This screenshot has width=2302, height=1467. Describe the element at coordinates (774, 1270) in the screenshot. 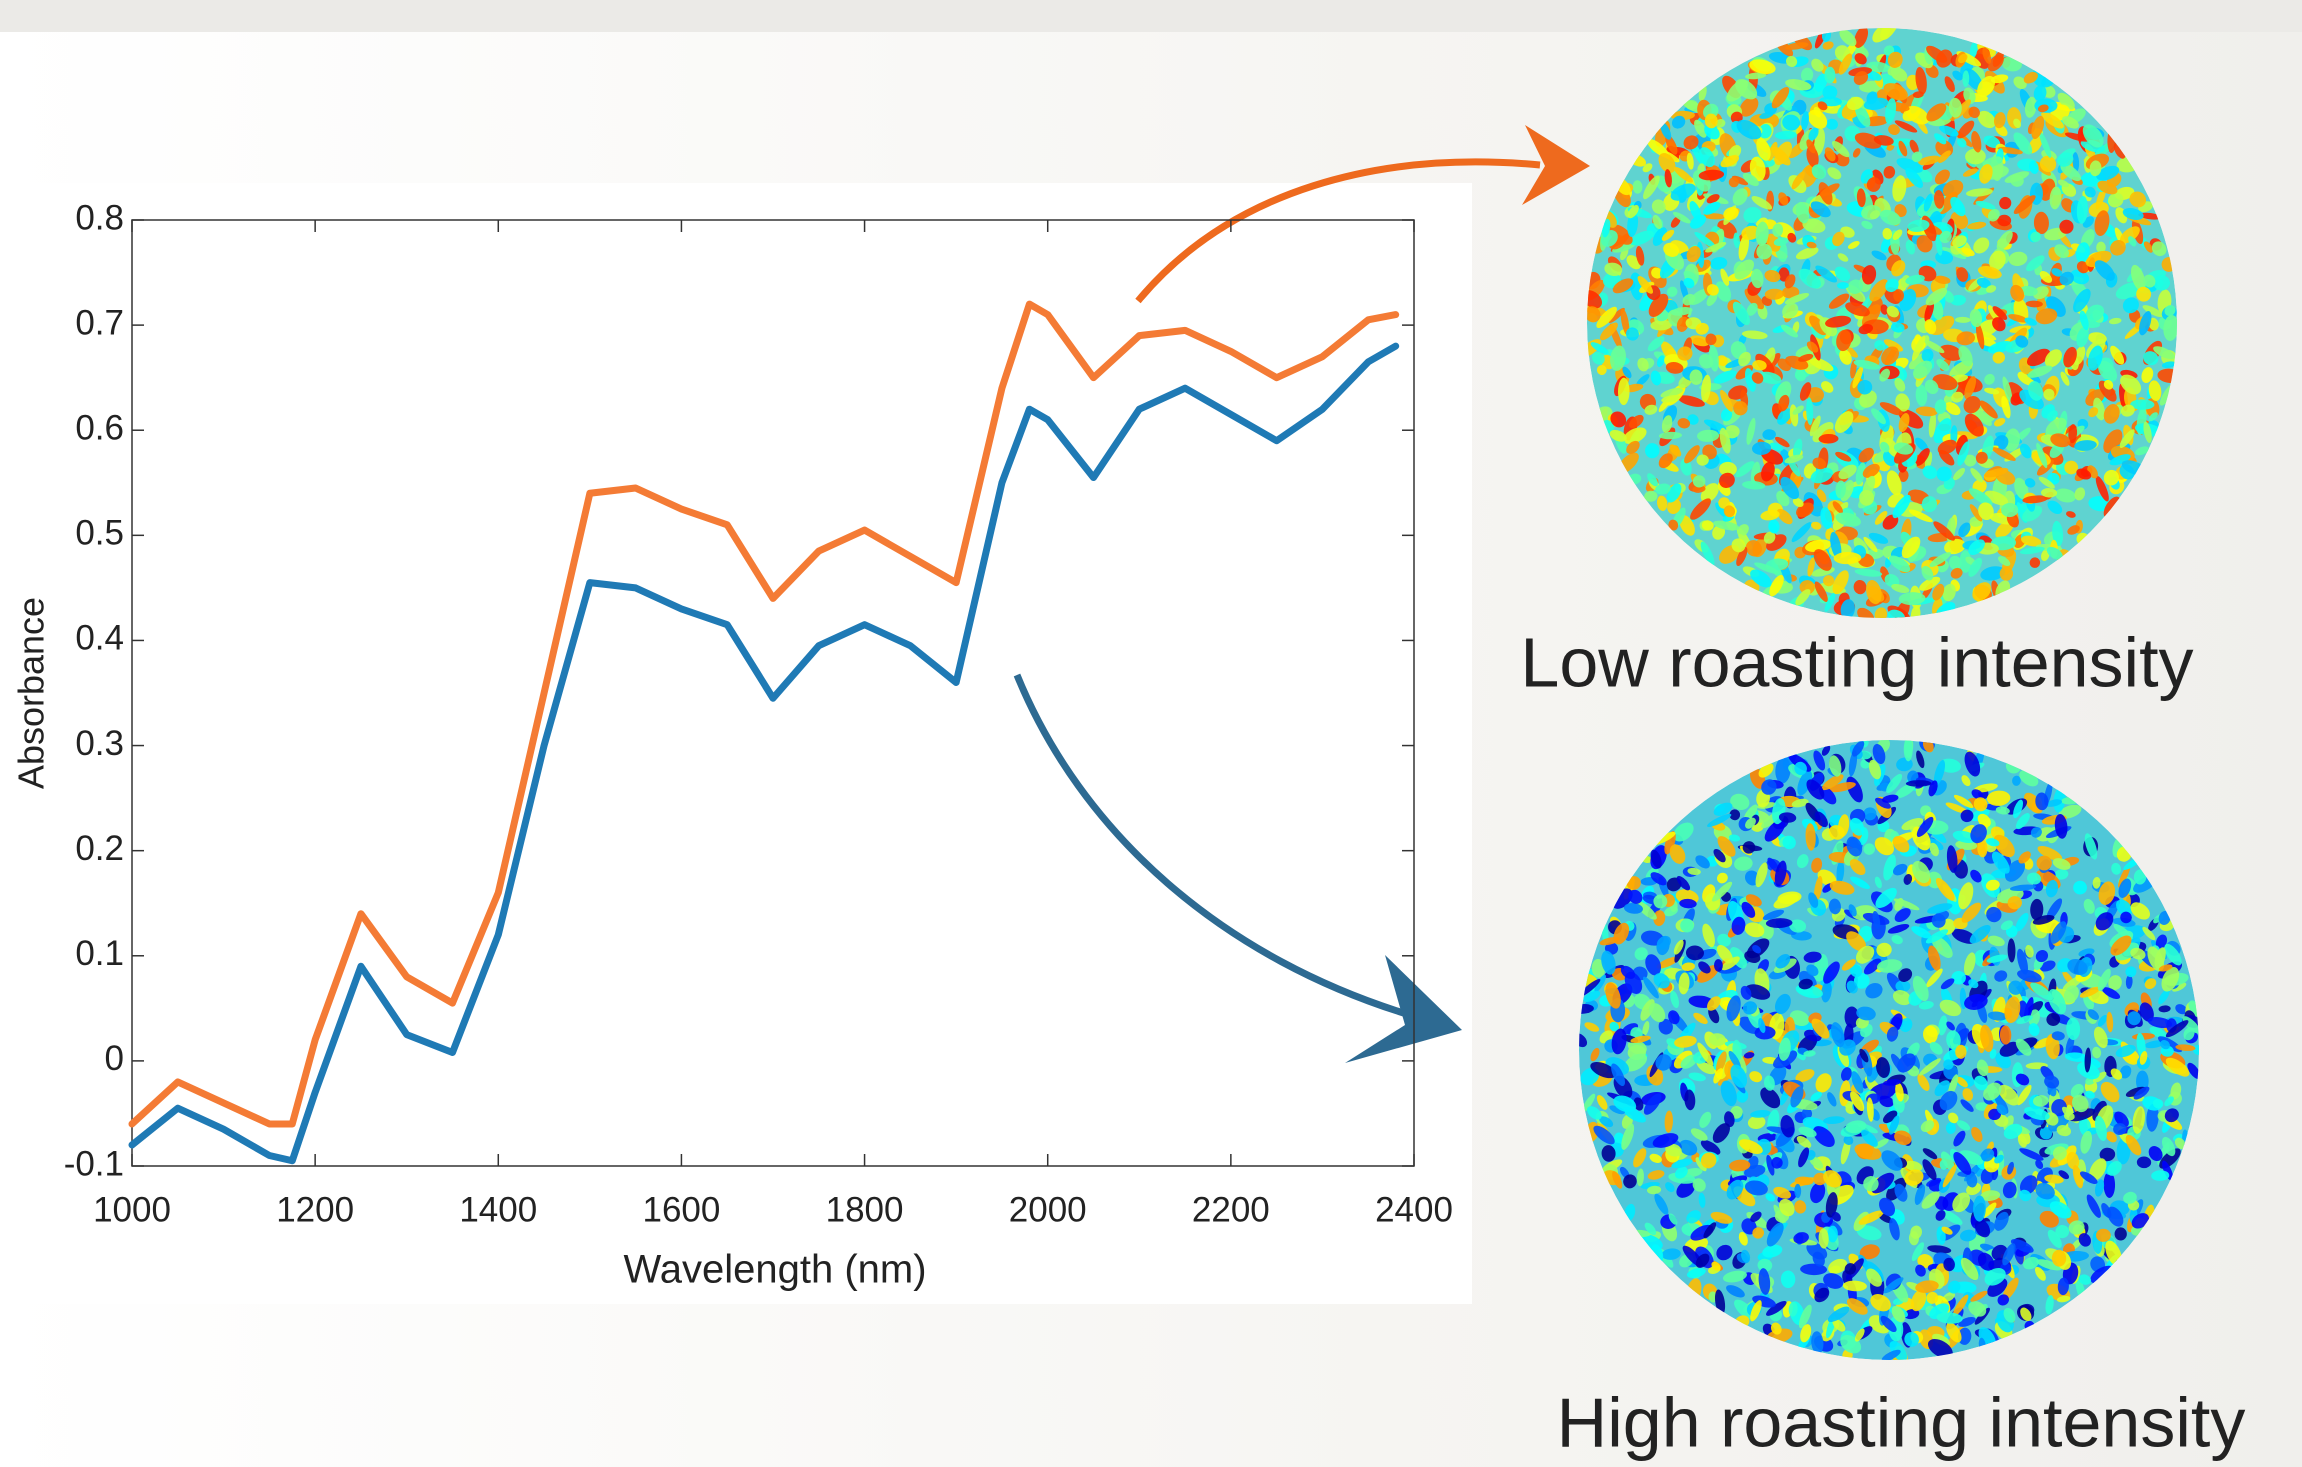

I see `x-axis-label: Wavelength (nm)` at that location.